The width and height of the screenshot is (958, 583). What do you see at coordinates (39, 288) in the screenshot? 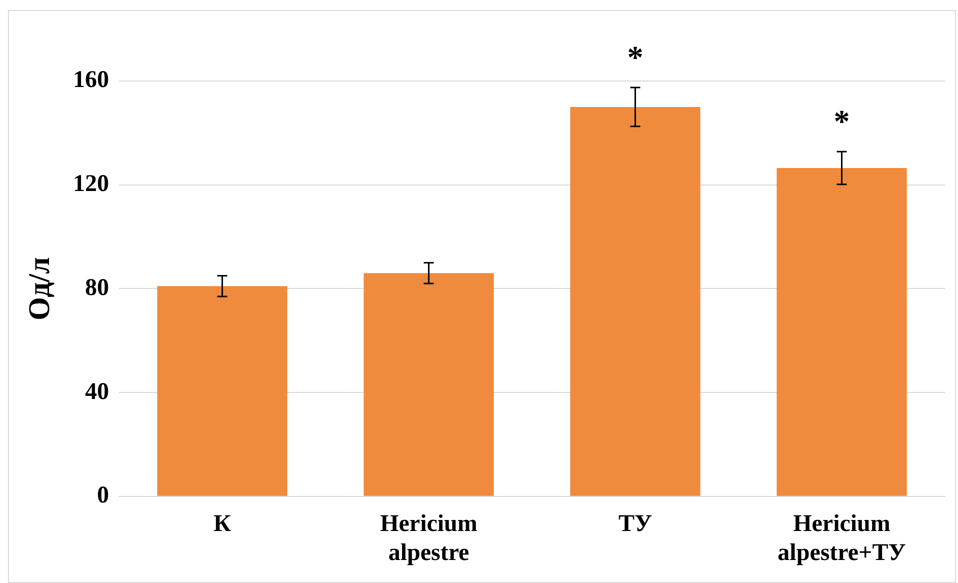
I see `y-axis-title: Од/л` at bounding box center [39, 288].